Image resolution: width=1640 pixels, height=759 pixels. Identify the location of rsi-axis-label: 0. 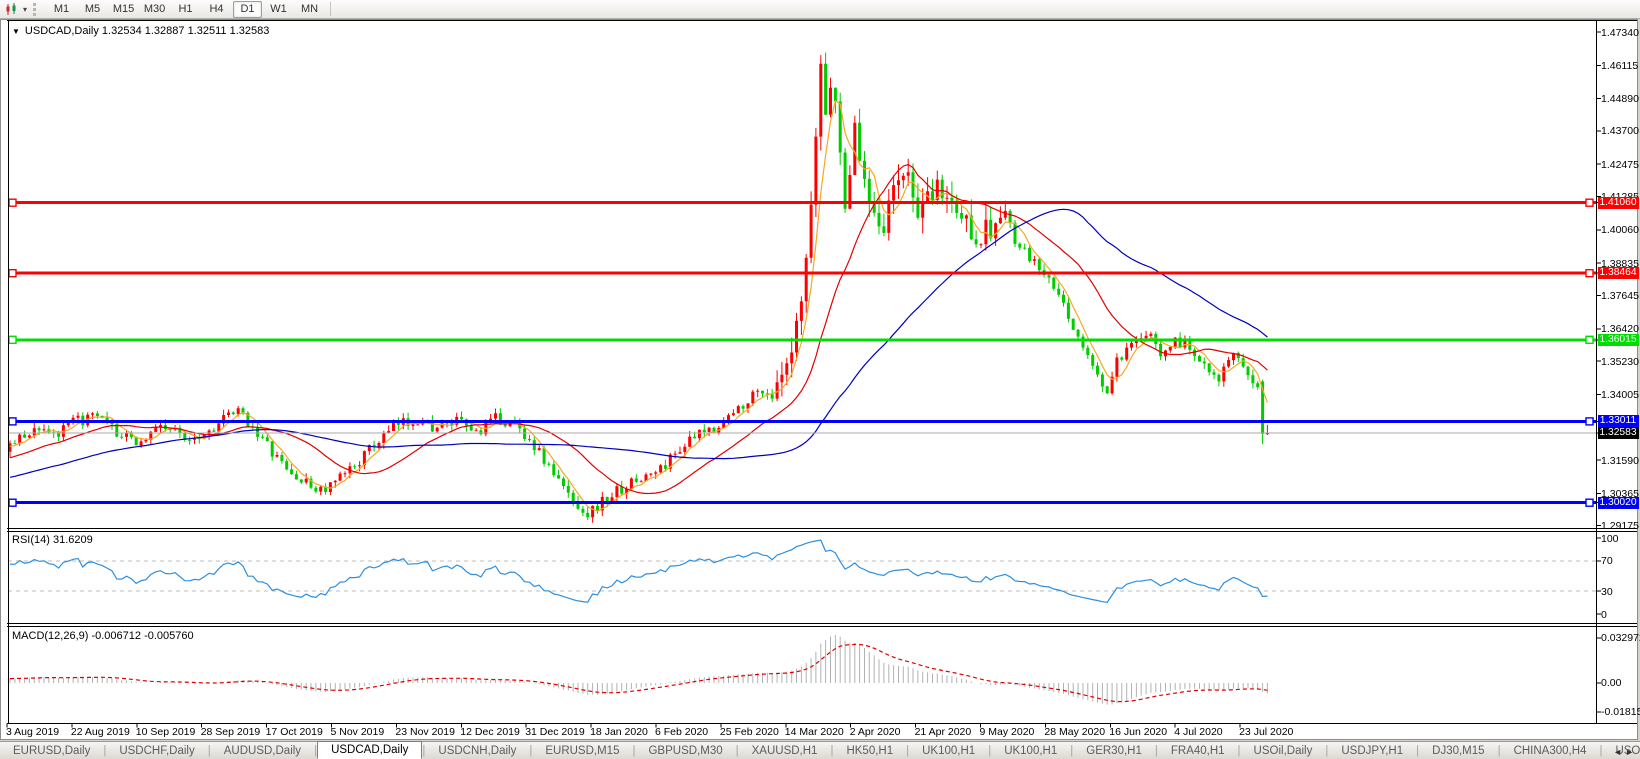
(1604, 614).